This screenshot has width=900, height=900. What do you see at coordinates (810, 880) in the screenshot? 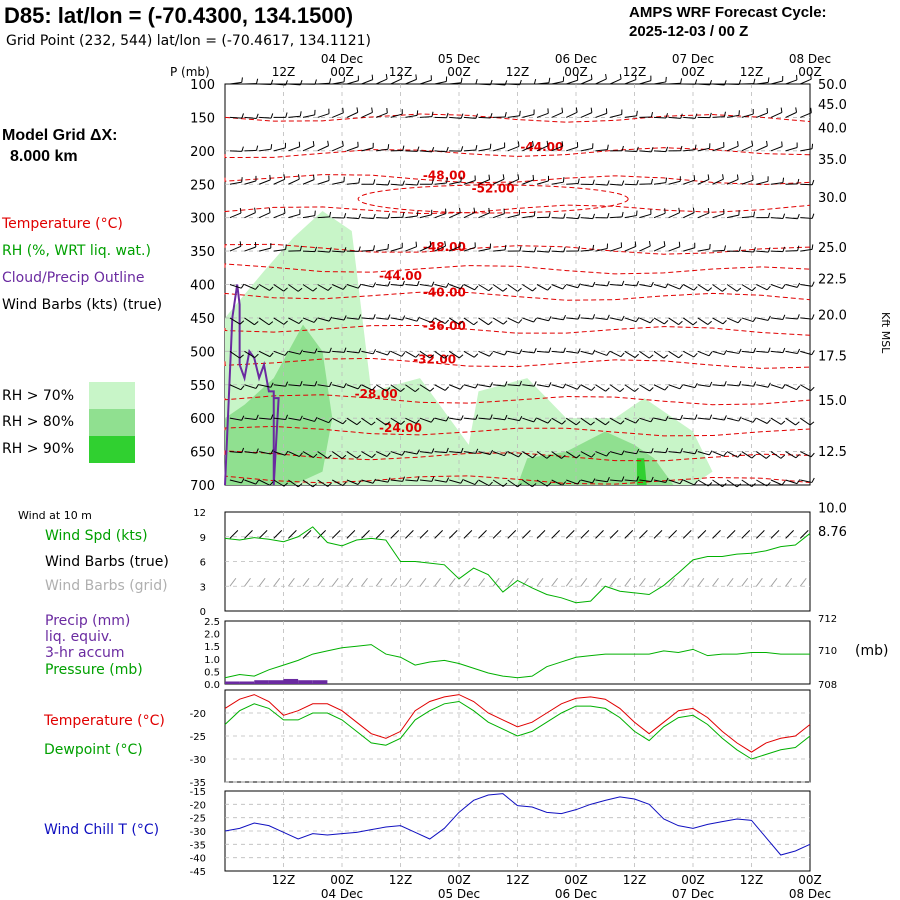
I see `time-tick-label-bottom: 00Z` at bounding box center [810, 880].